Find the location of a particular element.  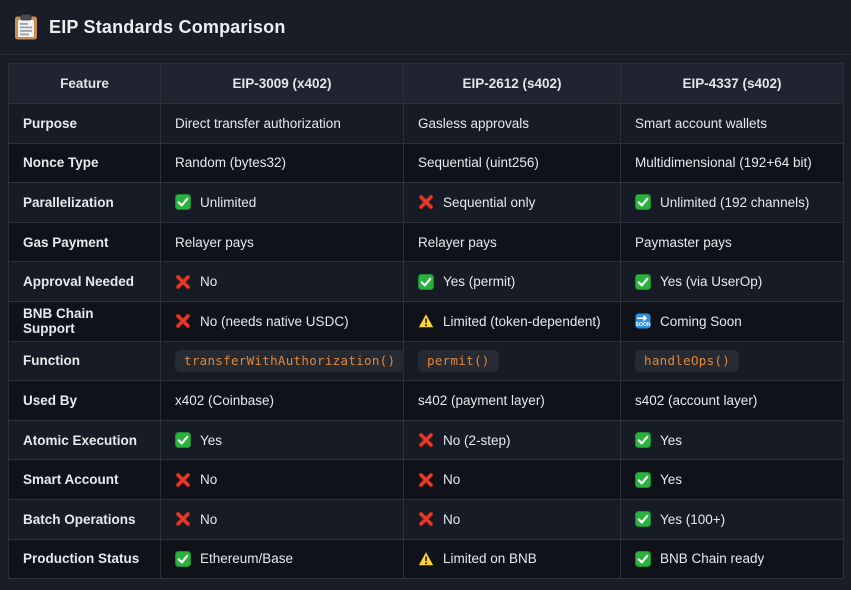

column-header-1: EIP-3009 (x402) is located at coordinates (282, 83).